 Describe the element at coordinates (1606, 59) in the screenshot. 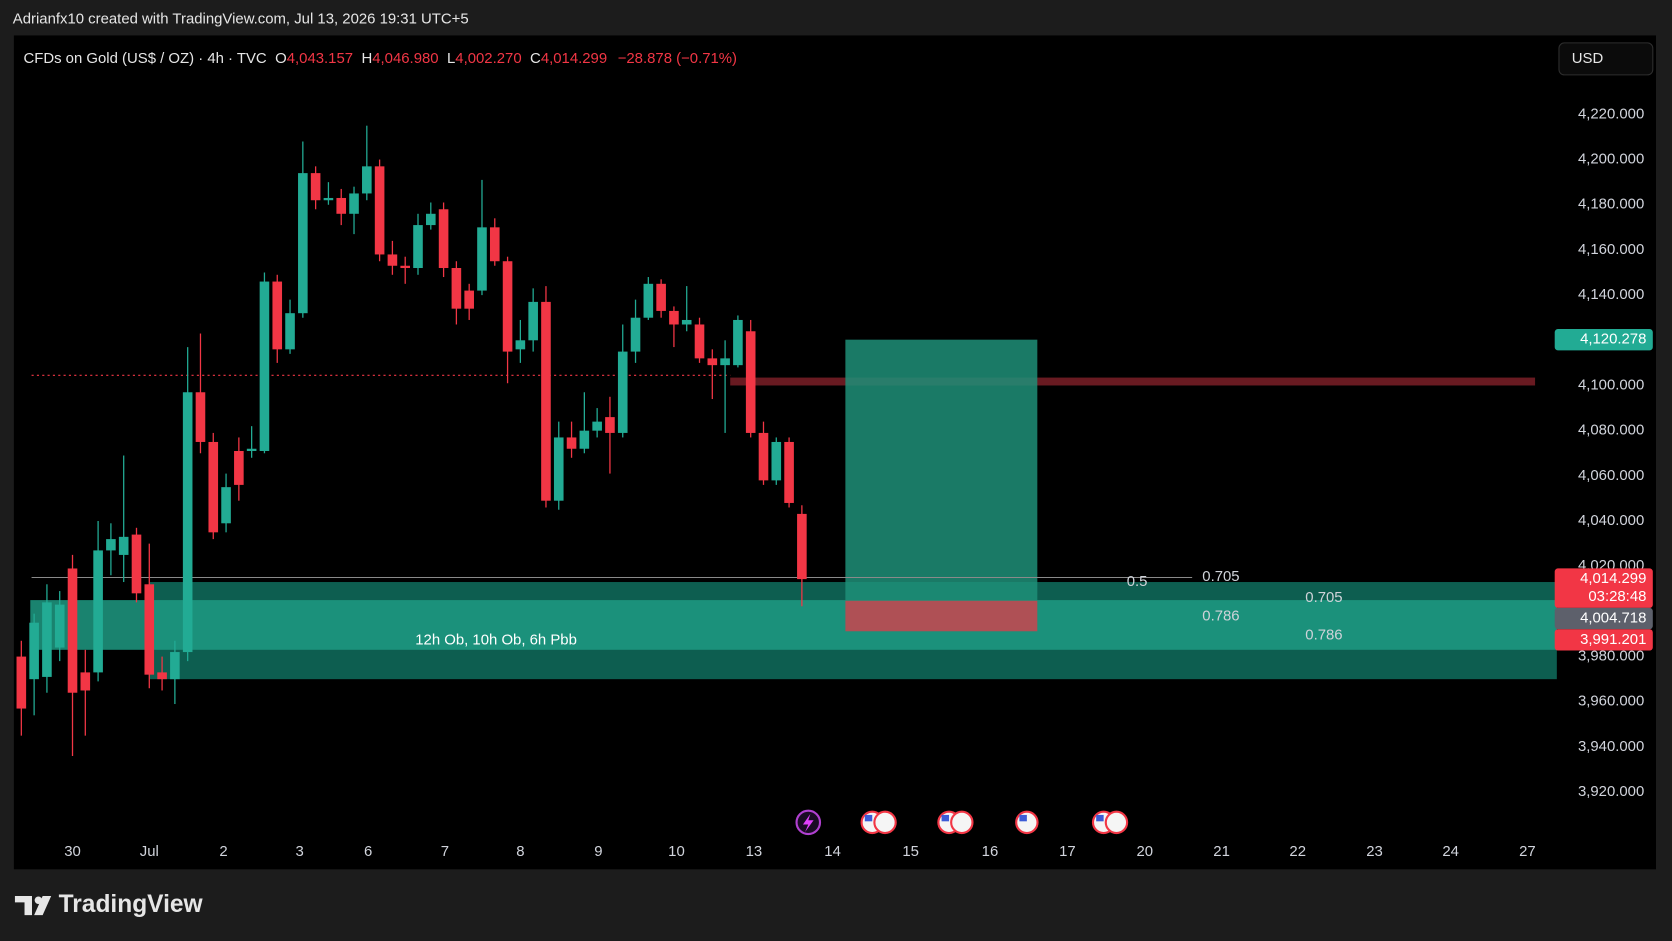

I see `currency-button` at that location.